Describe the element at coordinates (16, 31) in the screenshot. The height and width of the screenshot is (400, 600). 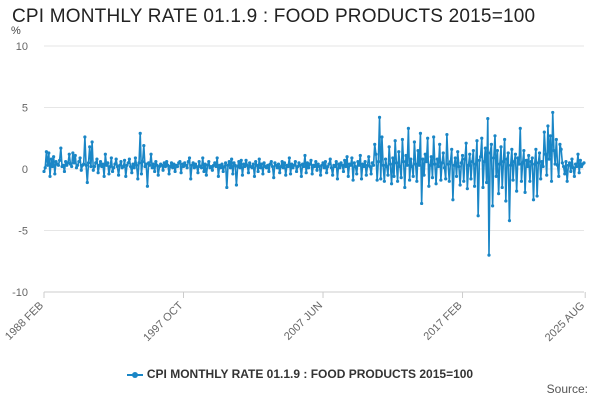
I see `y-axis-unit: %` at that location.